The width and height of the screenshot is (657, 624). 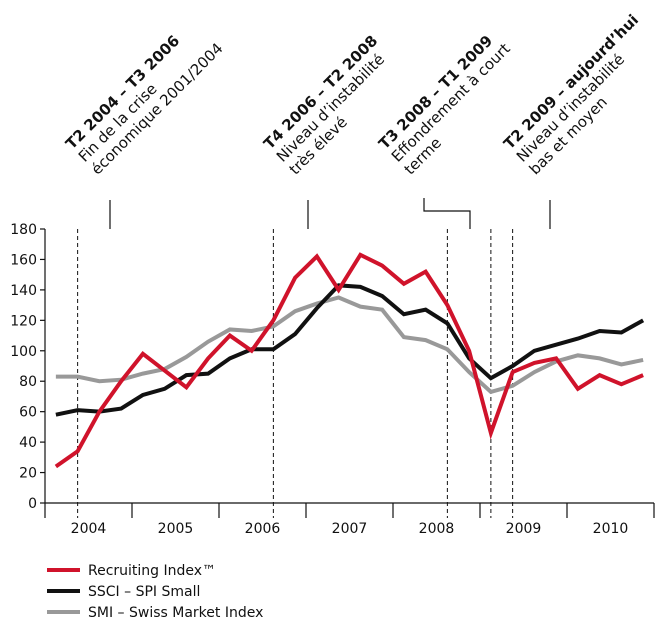 What do you see at coordinates (524, 529) in the screenshot?
I see `x-tick-label: 2009` at bounding box center [524, 529].